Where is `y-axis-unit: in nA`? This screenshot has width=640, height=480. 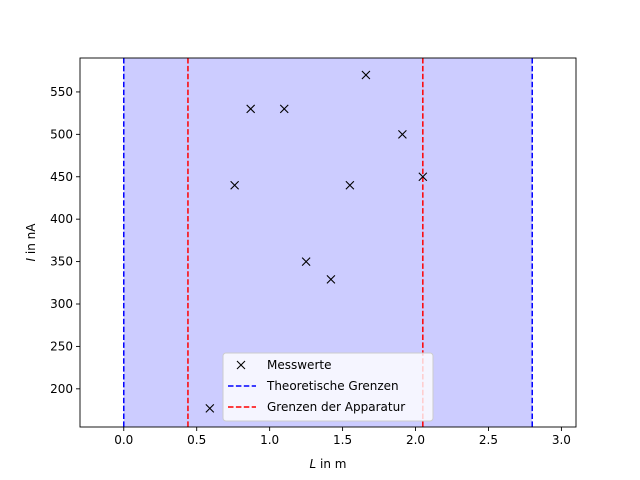
y-axis-unit: in nA is located at coordinates (31, 240).